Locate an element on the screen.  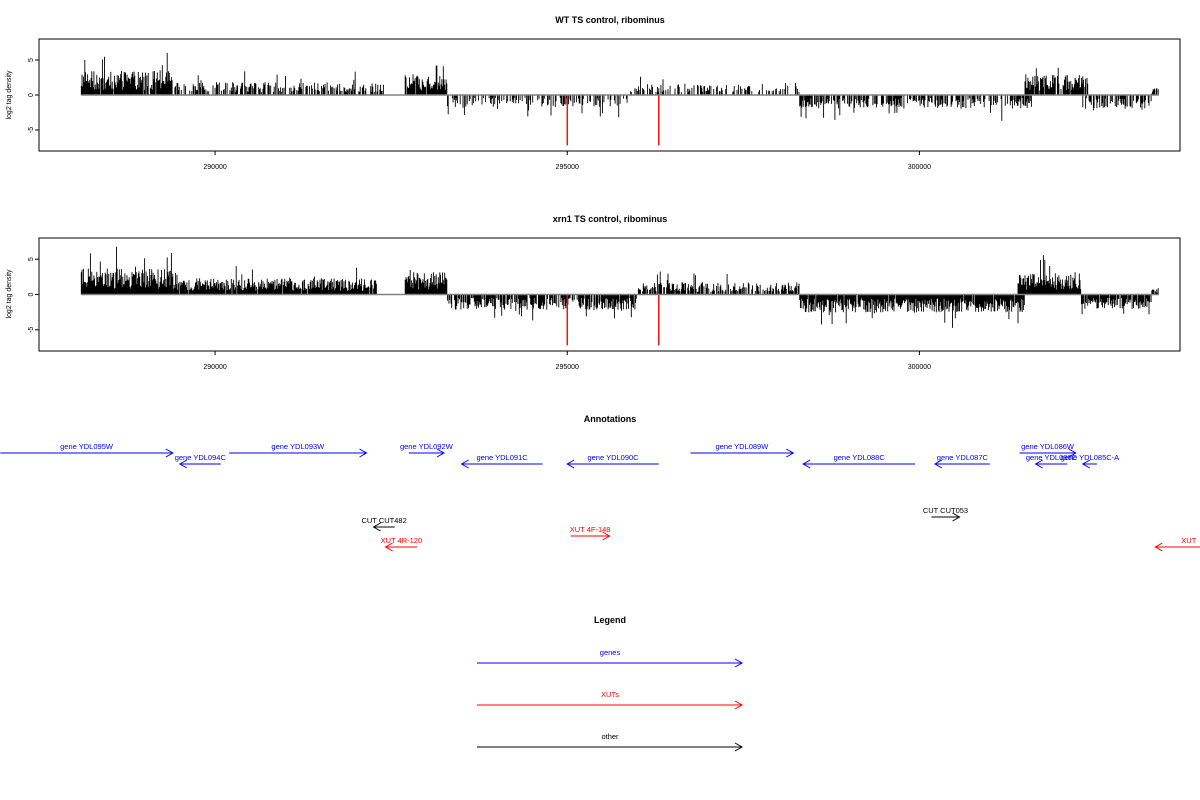
feature-genes: gene YDL086C is located at coordinates (1052, 461).